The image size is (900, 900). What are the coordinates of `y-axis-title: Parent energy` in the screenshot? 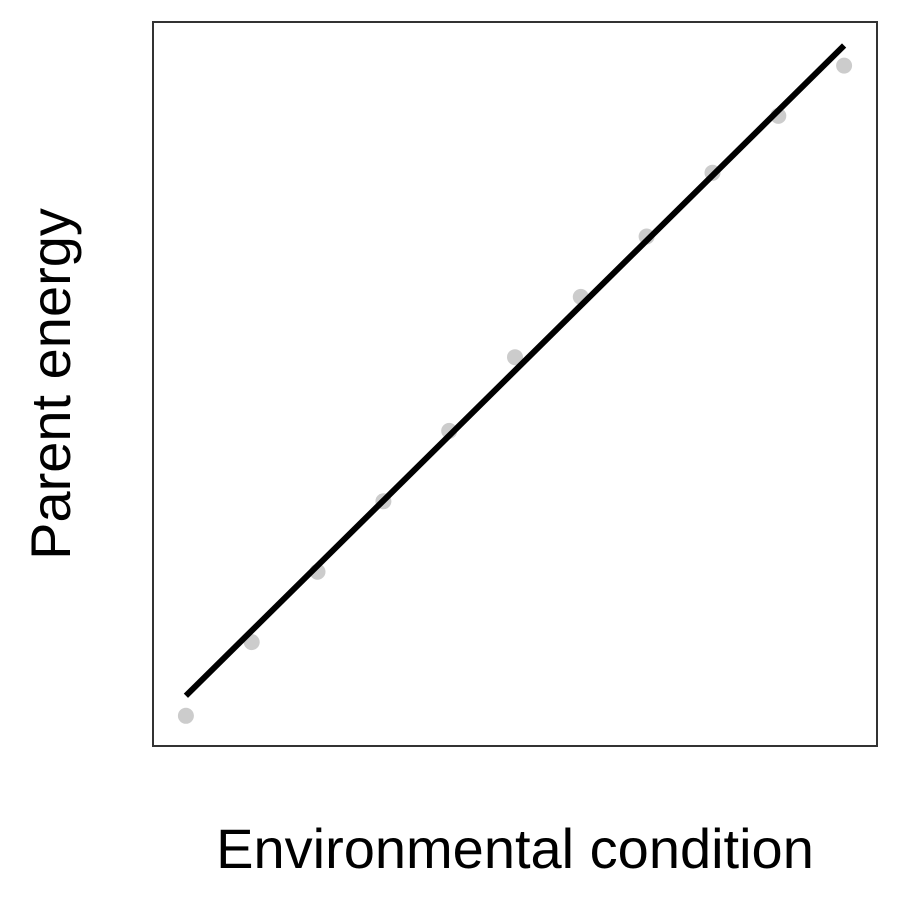 It's located at (50, 384).